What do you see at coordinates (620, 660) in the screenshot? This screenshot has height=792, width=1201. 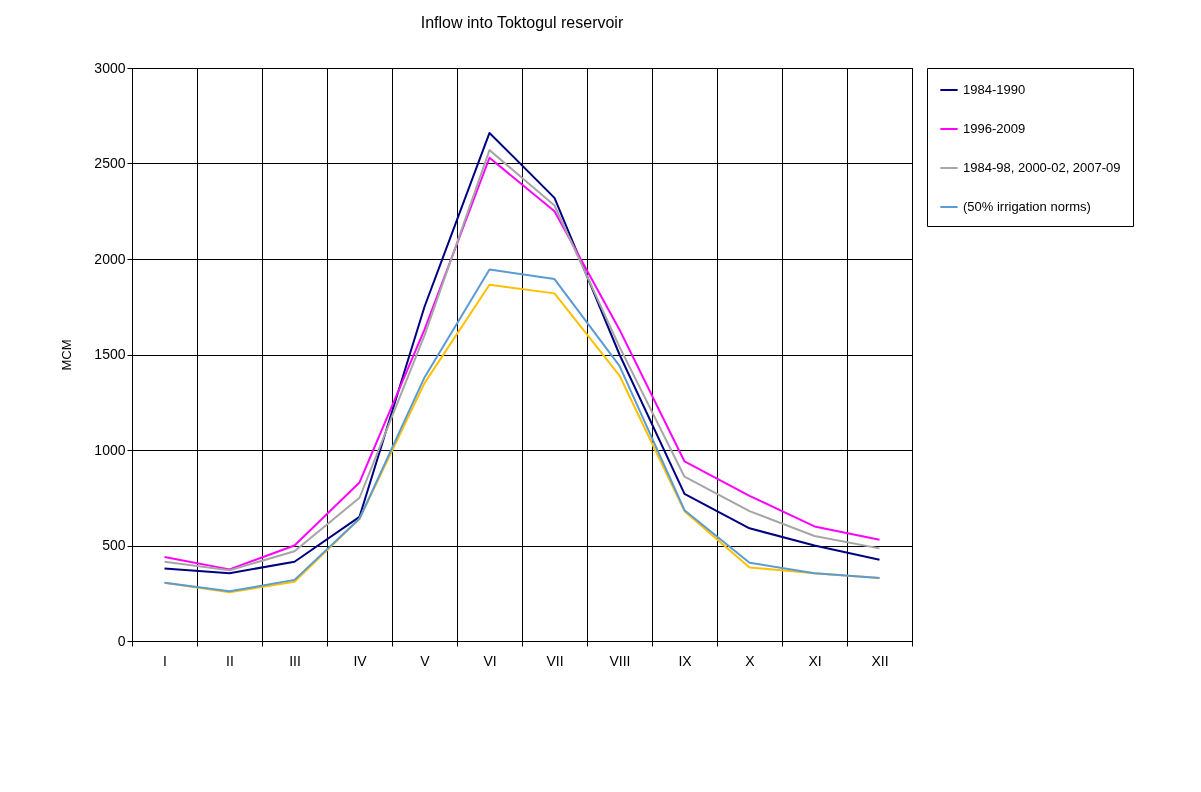 I see `x-tick-label: VIII` at bounding box center [620, 660].